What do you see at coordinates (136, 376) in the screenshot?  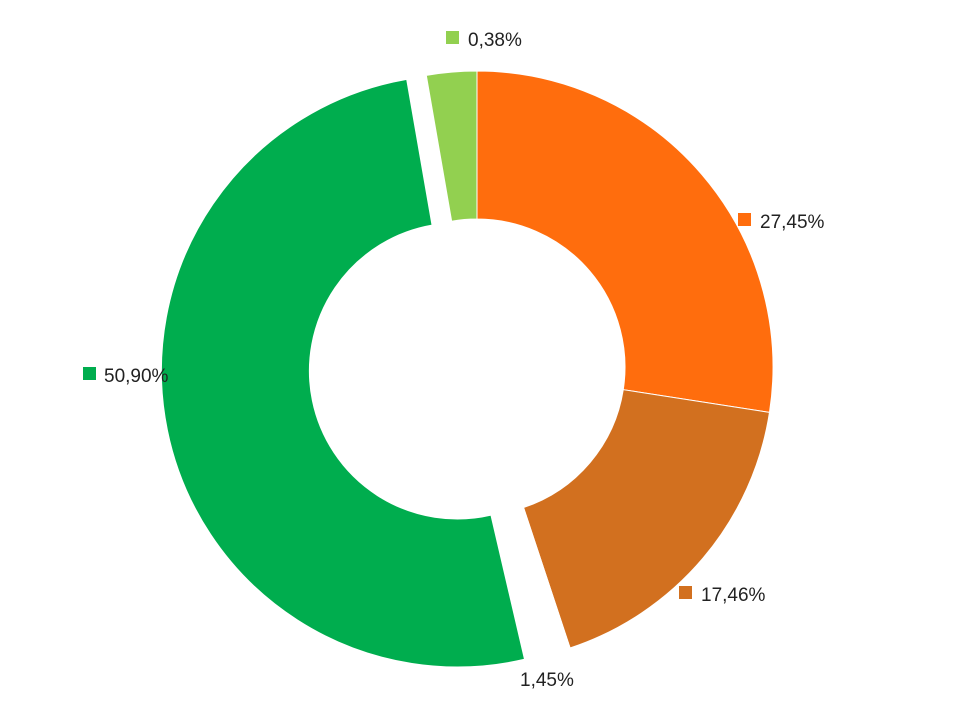 I see `data-label-4: 50,90%` at bounding box center [136, 376].